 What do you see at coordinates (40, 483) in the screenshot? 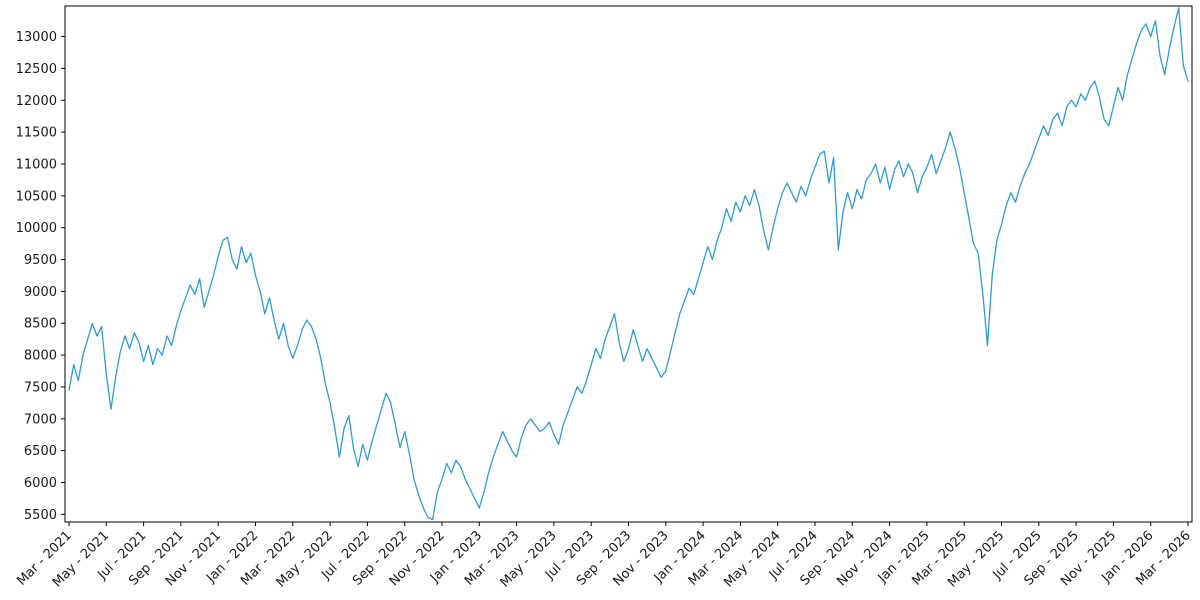
I see `y-tick-label: 6000` at bounding box center [40, 483].